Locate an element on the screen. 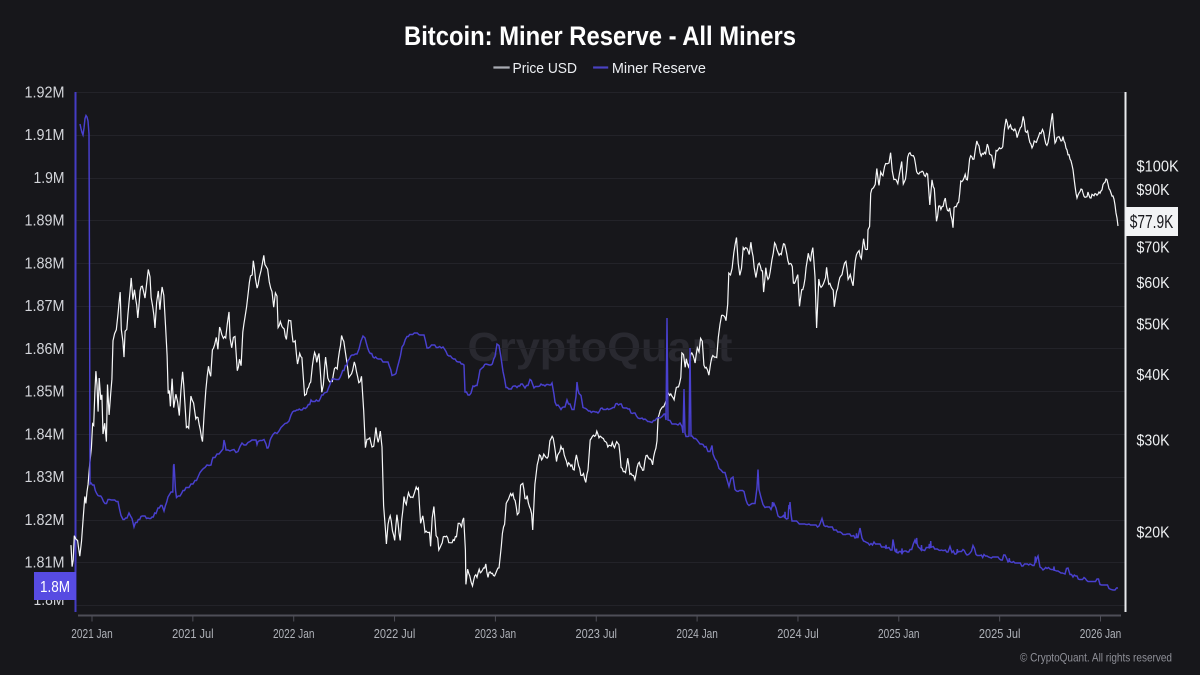  svg-text: 2024 Jan is located at coordinates (697, 634).